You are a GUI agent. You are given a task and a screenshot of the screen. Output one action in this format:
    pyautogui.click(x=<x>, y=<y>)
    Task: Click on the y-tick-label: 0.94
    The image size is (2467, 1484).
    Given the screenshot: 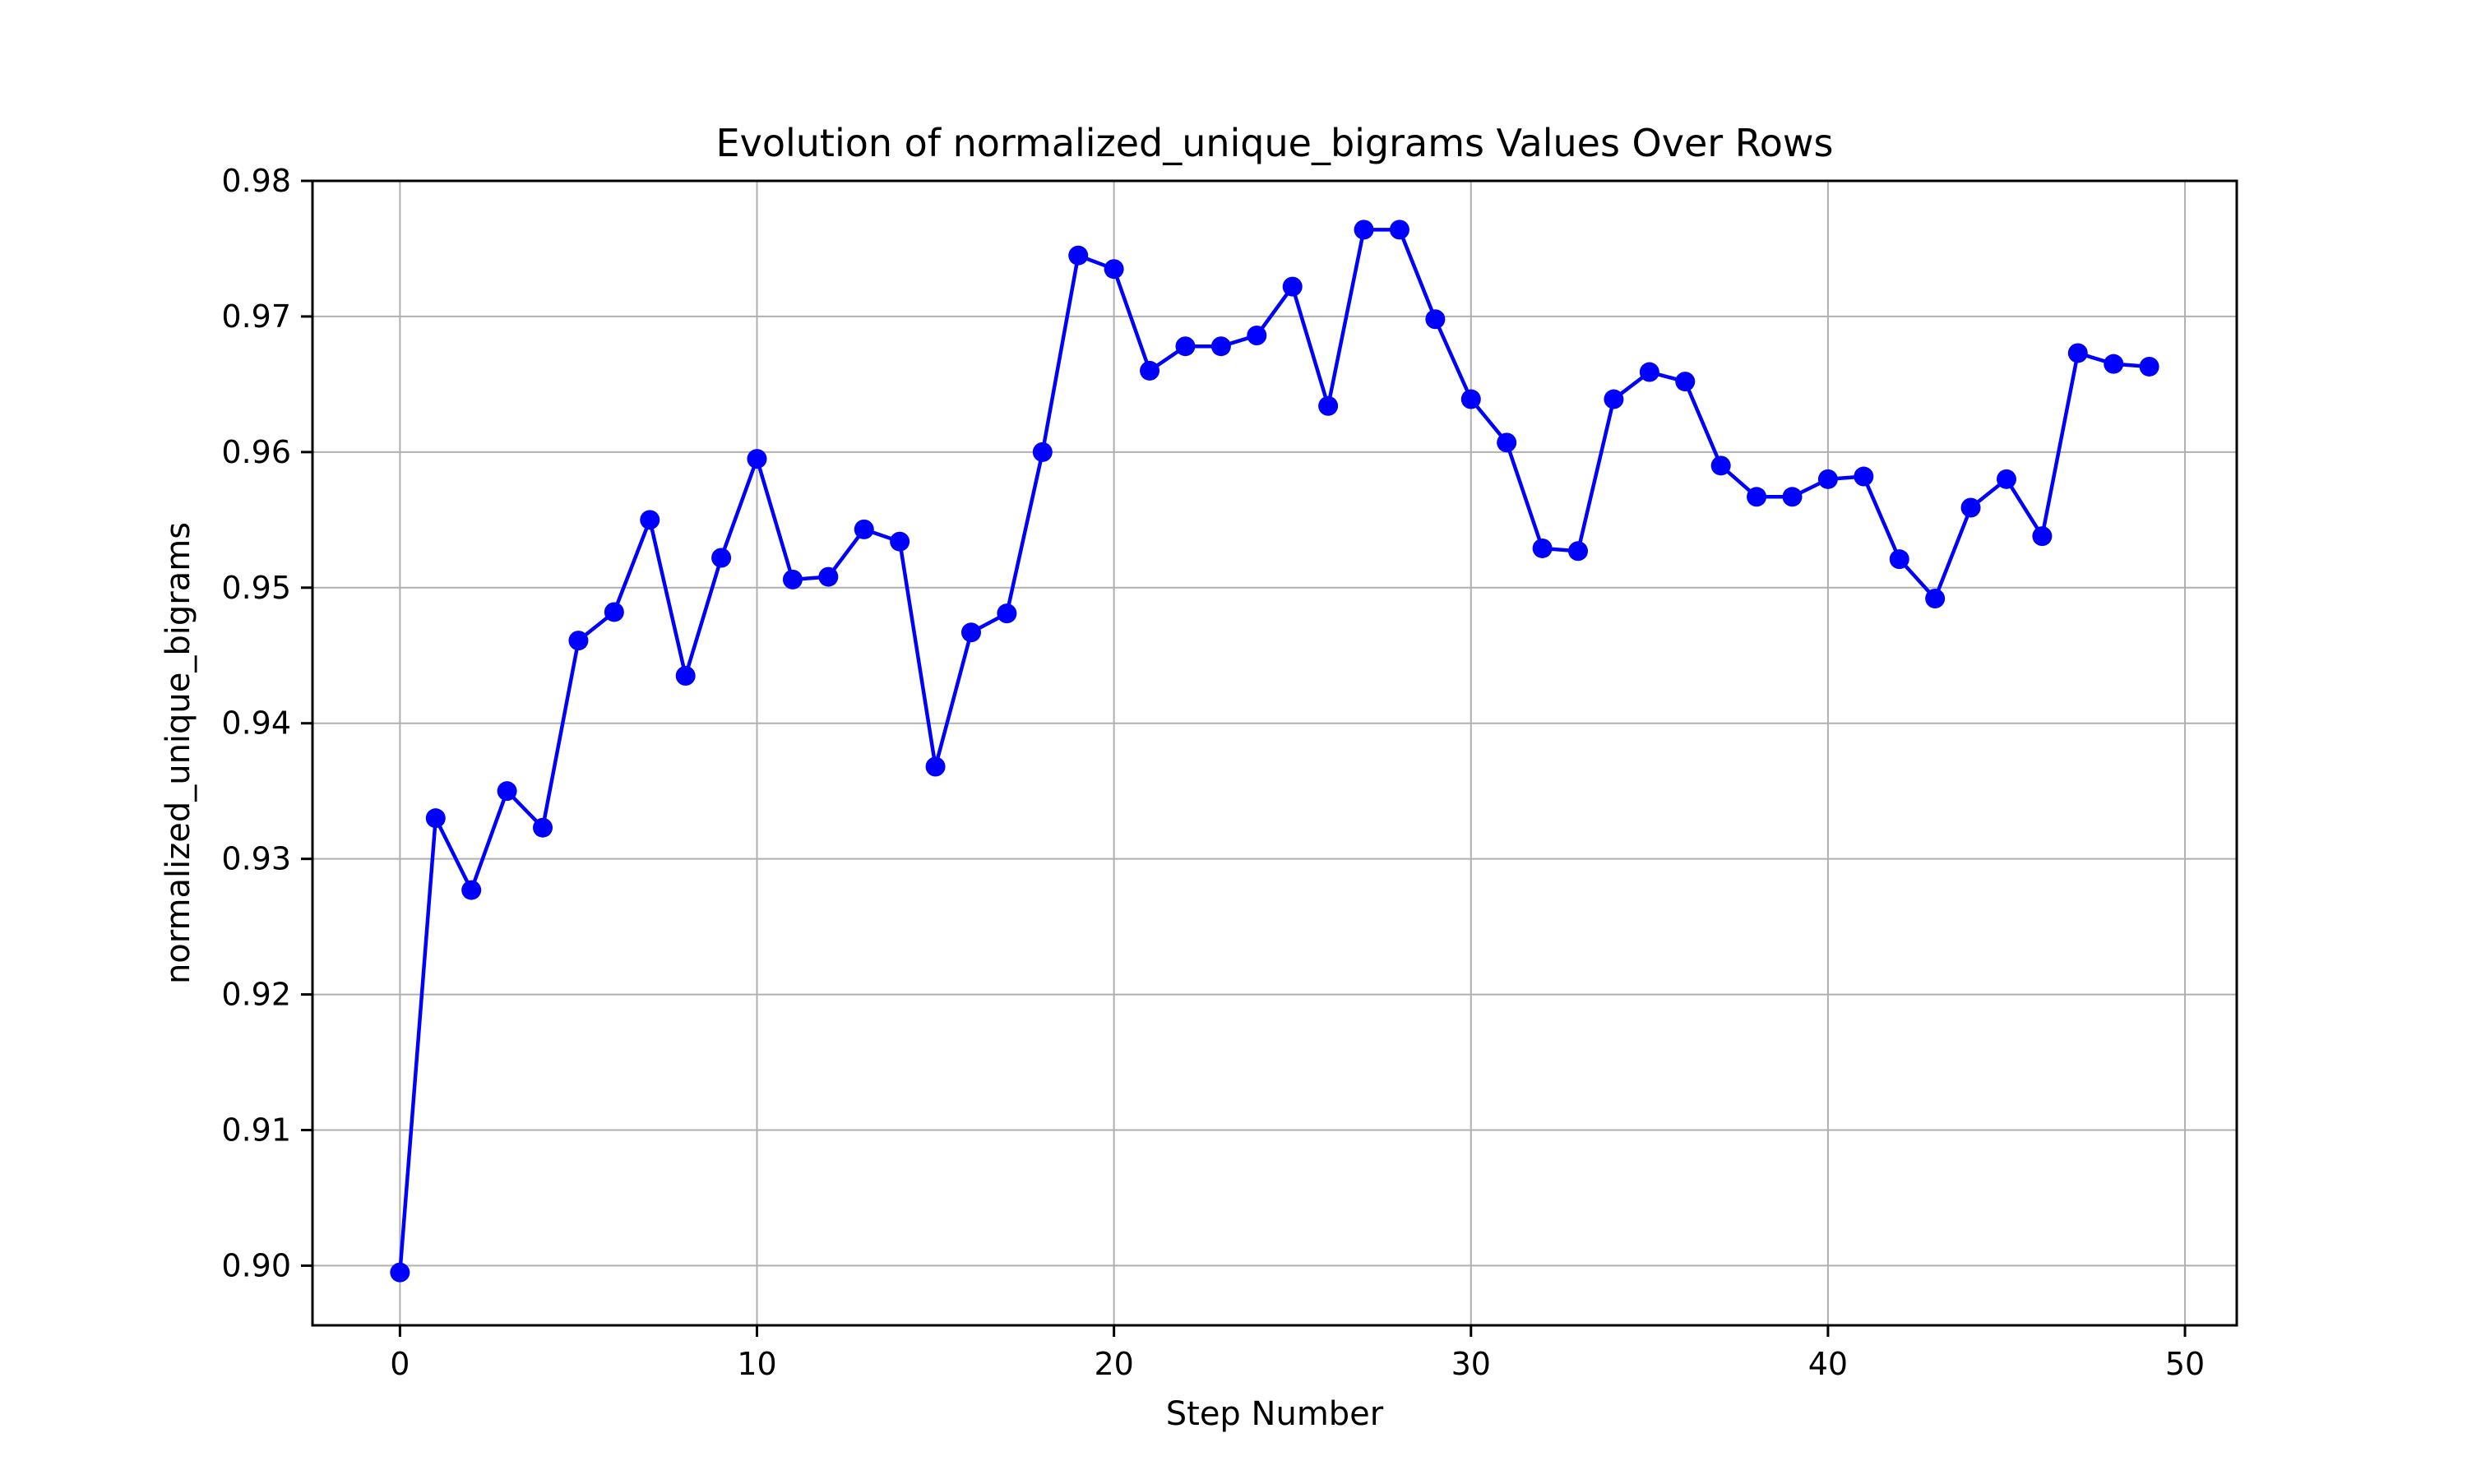 What is the action you would take?
    pyautogui.click(x=256, y=723)
    